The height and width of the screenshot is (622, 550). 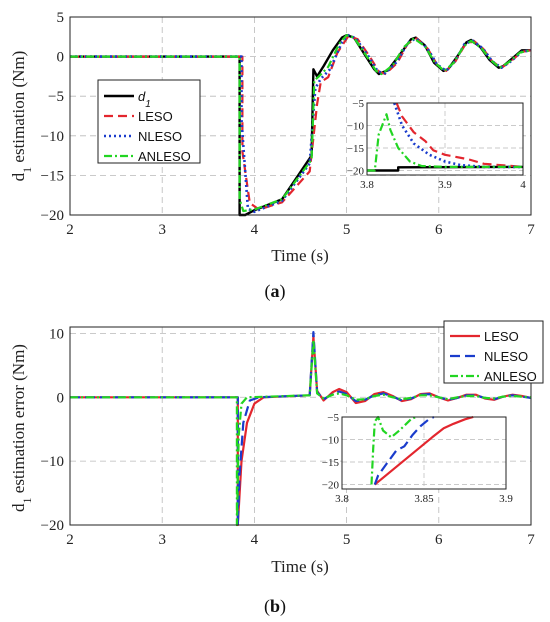 What do you see at coordinates (21, 428) in the screenshot?
I see `y-axis-label: d1 estimation error (Nm)` at bounding box center [21, 428].